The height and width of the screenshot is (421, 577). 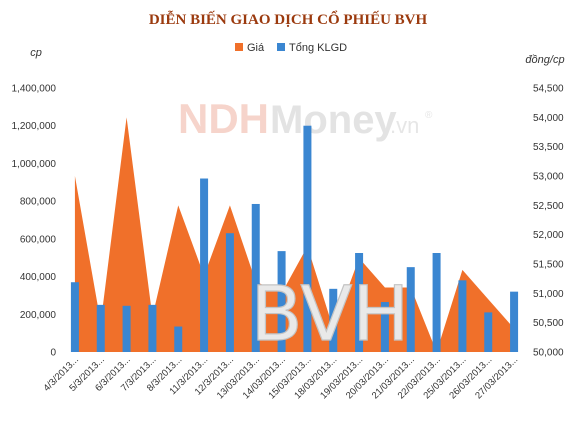 I want to click on legend: Giá Tổng KLGD, so click(x=291, y=48).